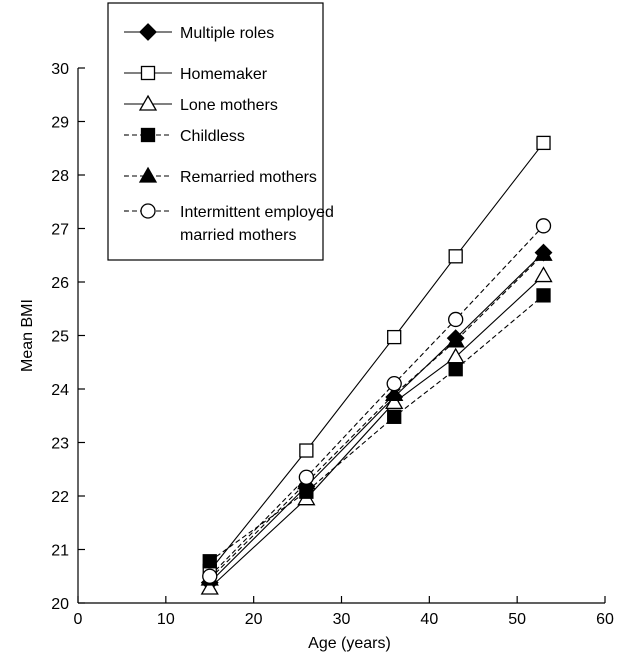 The height and width of the screenshot is (656, 619). Describe the element at coordinates (254, 619) in the screenshot. I see `x-tick-label: 20` at that location.